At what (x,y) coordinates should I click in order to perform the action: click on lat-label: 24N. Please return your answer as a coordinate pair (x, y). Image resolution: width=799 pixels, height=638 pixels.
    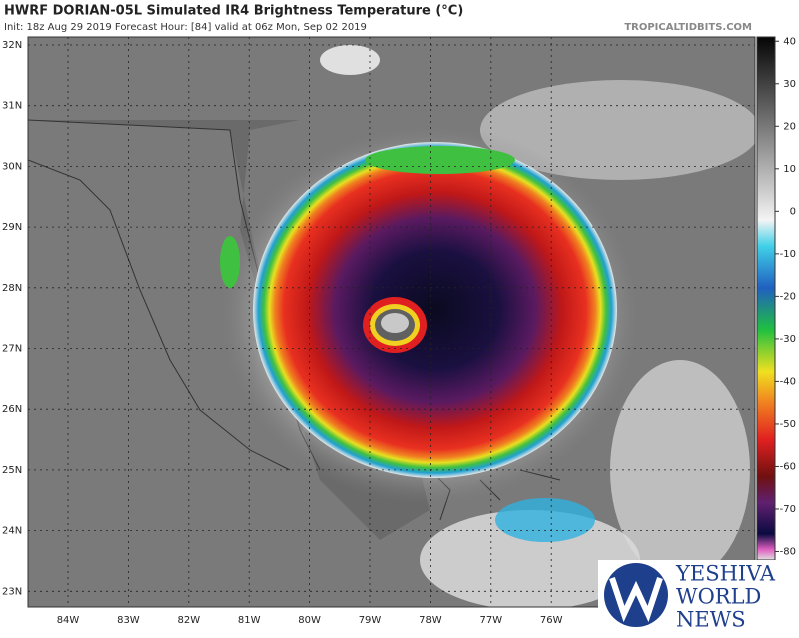
    Looking at the image, I should click on (12, 531).